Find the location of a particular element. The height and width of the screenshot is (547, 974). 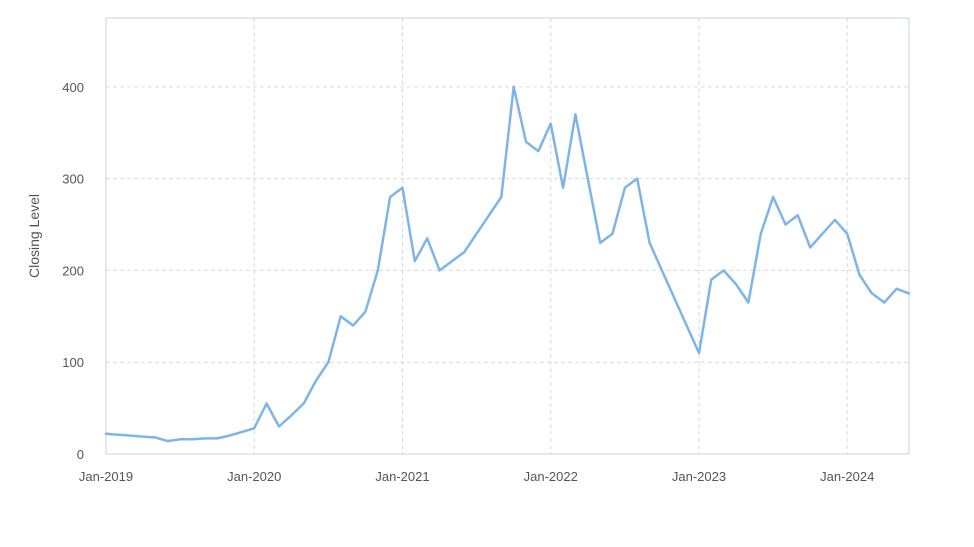

y-tick-label: 200 is located at coordinates (73, 270).